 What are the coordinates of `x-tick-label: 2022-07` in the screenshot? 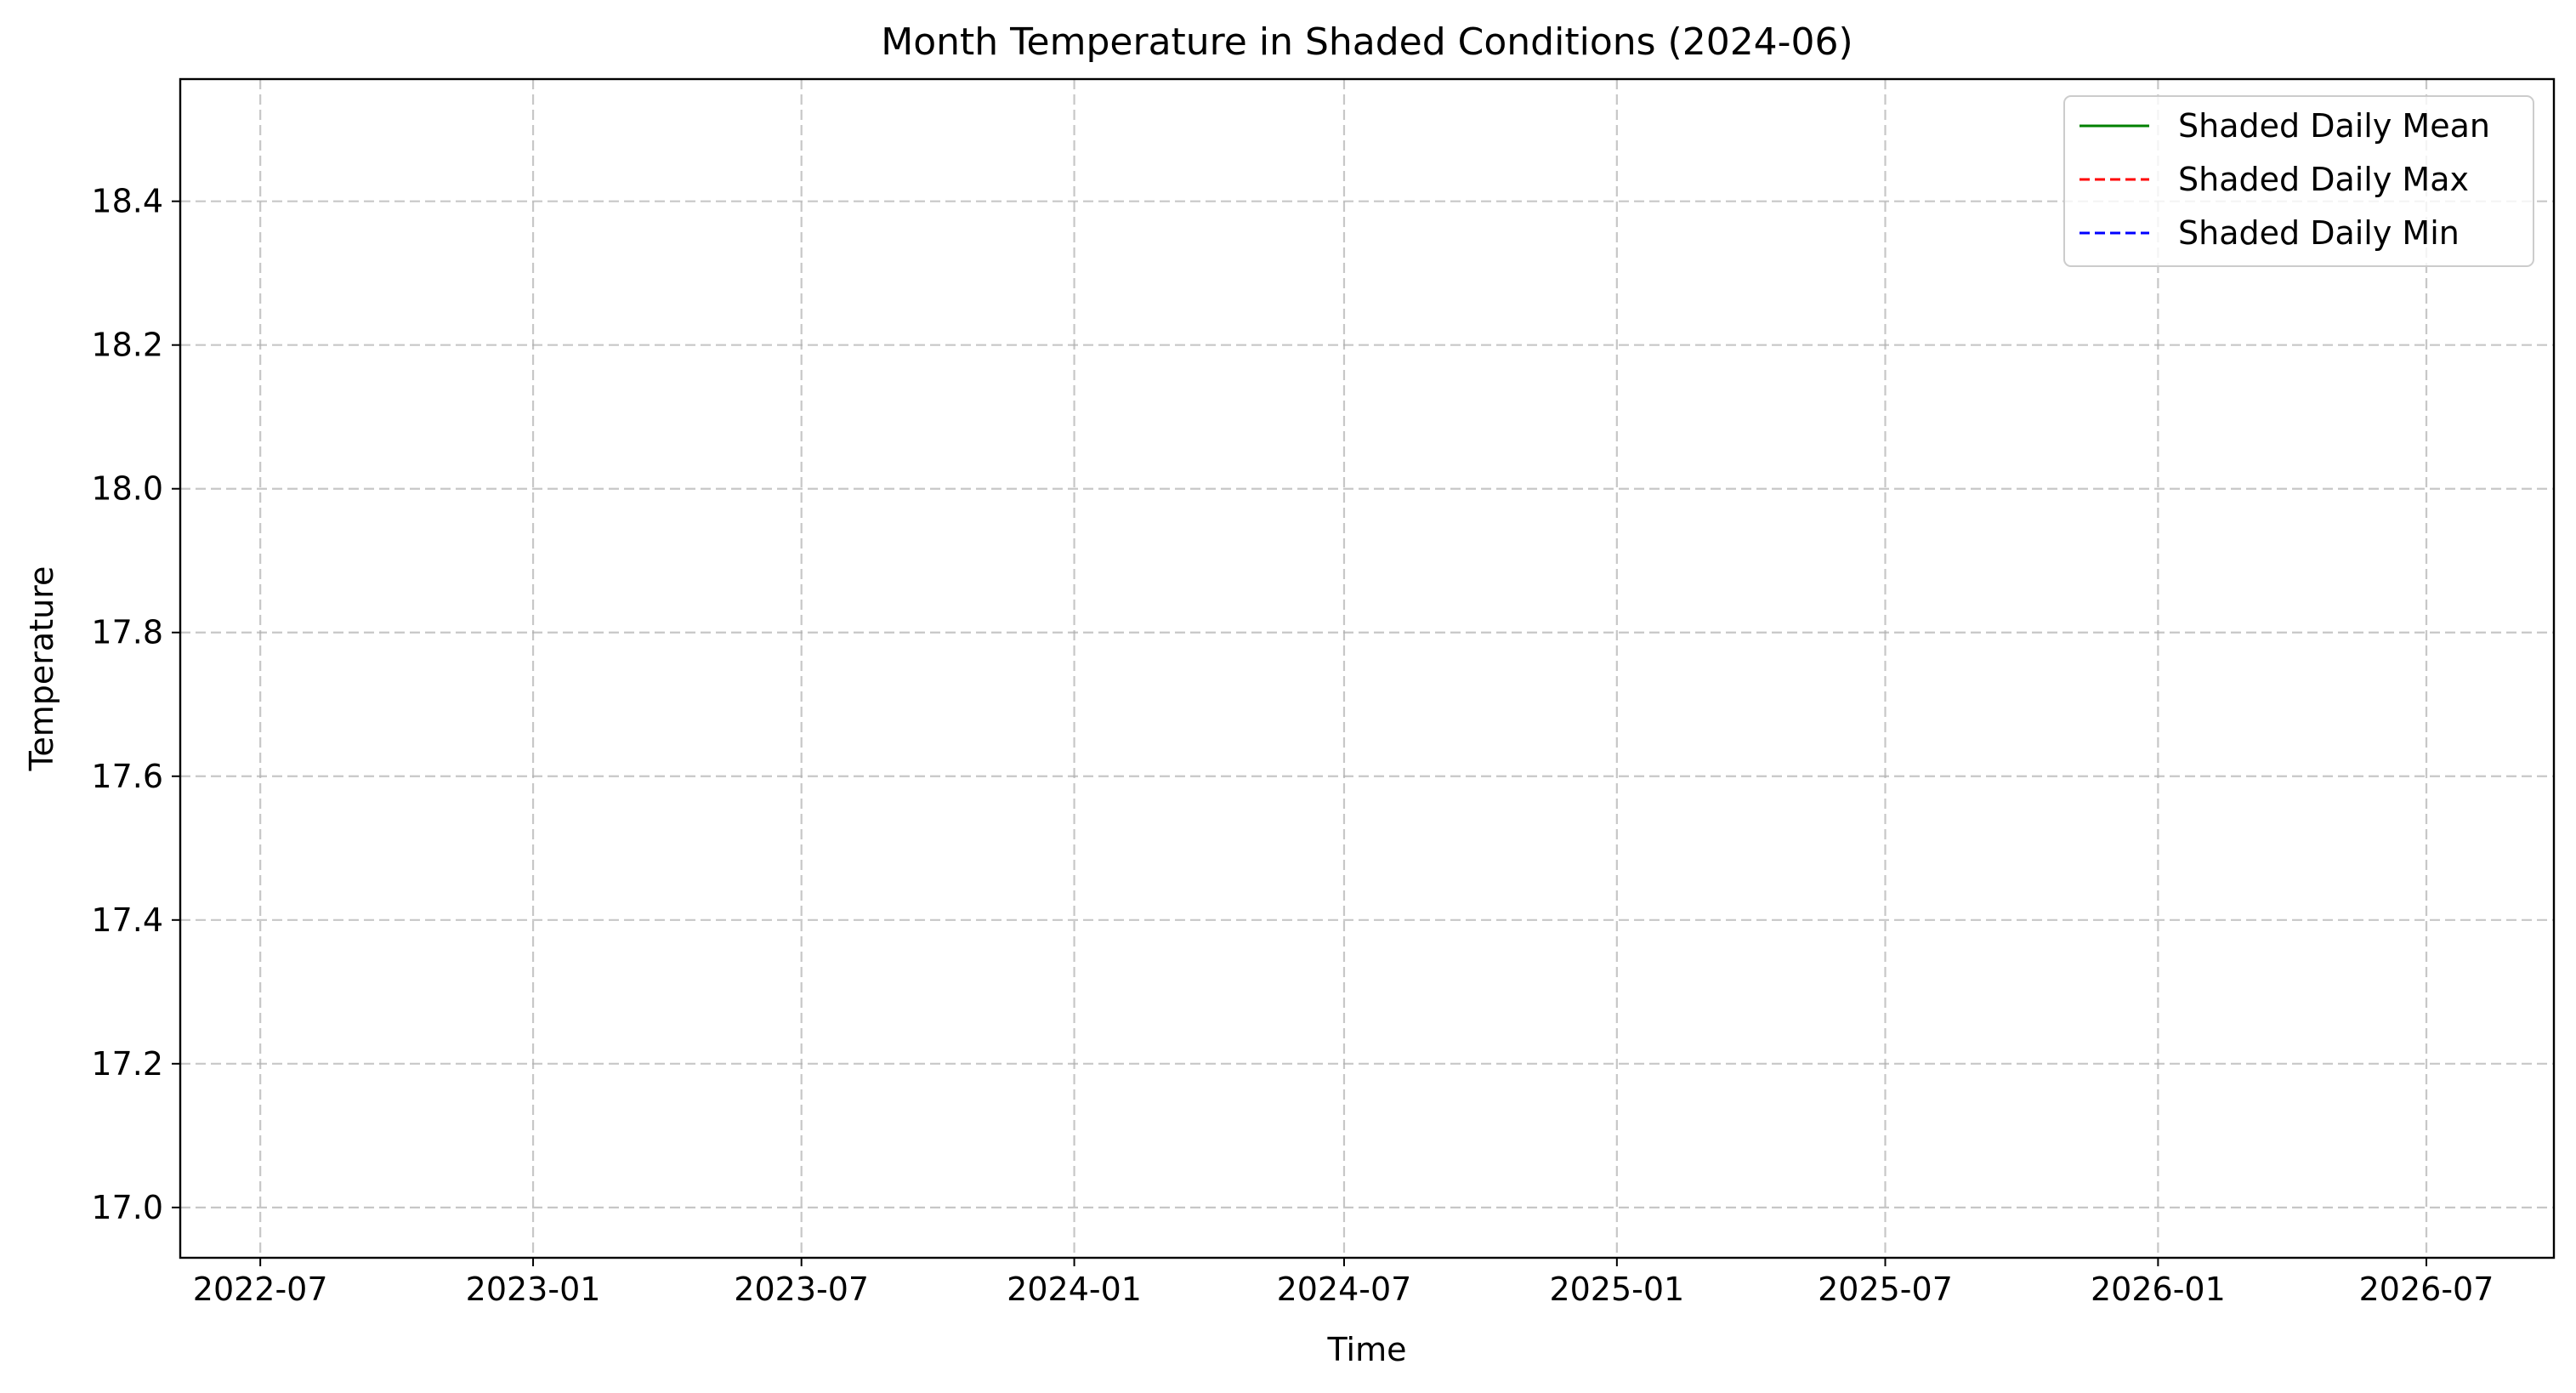 It's located at (260, 1289).